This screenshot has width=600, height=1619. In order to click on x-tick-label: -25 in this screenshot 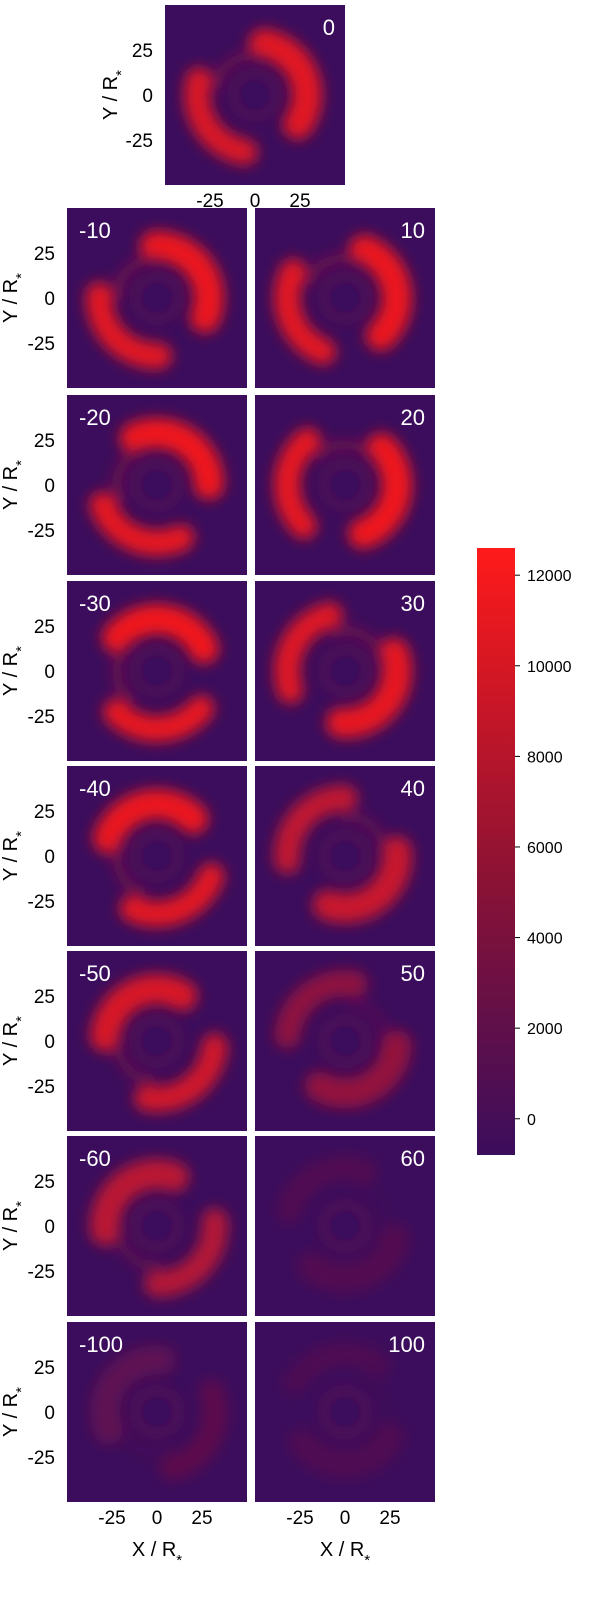, I will do `click(299, 1518)`.